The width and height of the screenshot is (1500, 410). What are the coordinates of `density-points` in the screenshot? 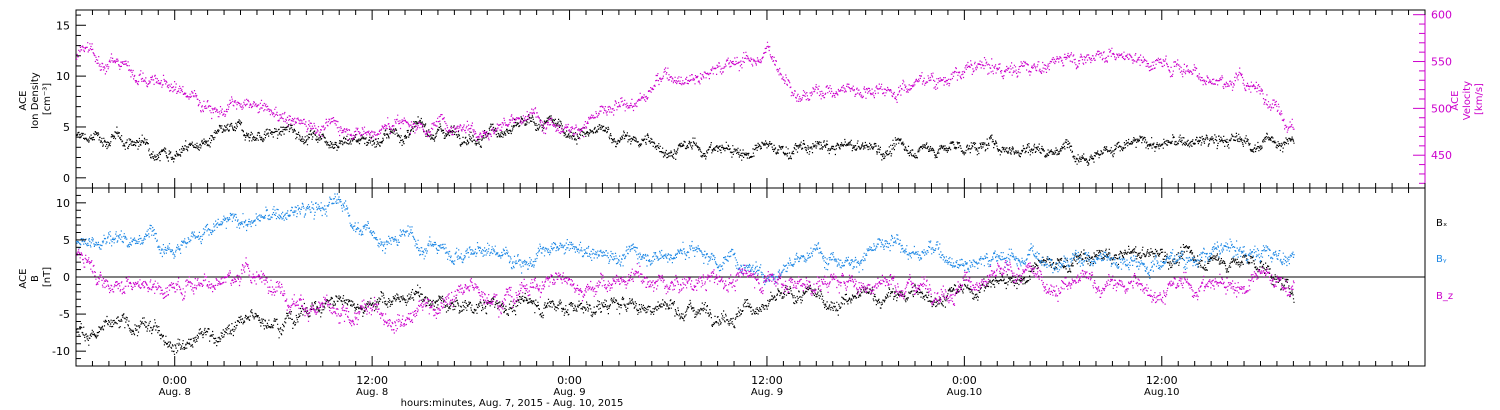 It's located at (685, 140).